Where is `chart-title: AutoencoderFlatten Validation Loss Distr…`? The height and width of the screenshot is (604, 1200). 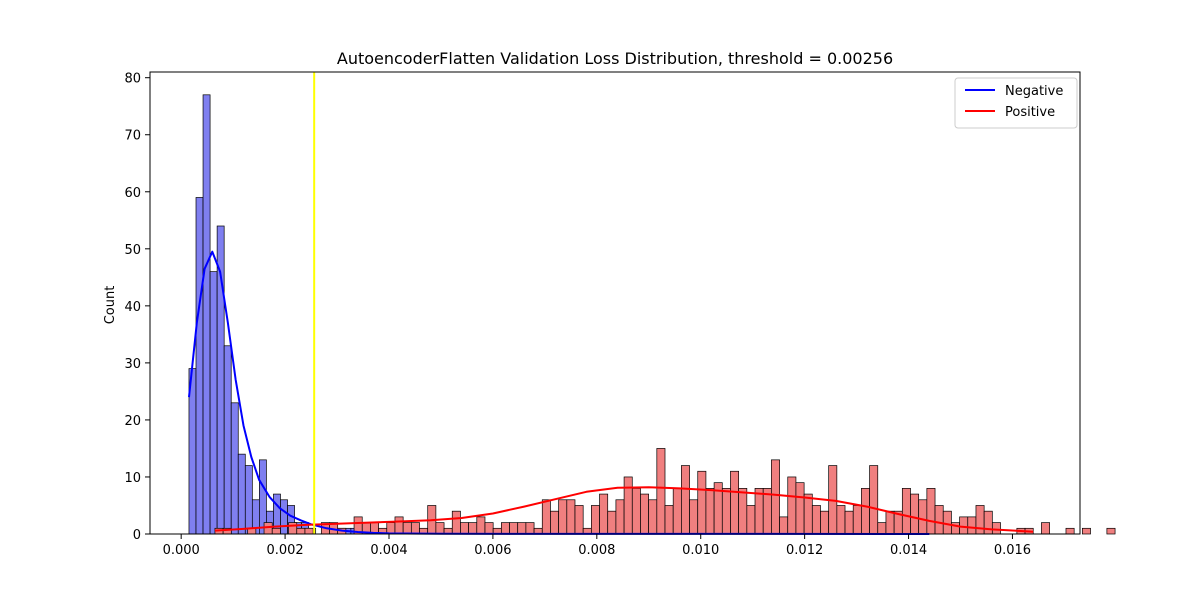 chart-title: AutoencoderFlatten Validation Loss Distr… is located at coordinates (615, 58).